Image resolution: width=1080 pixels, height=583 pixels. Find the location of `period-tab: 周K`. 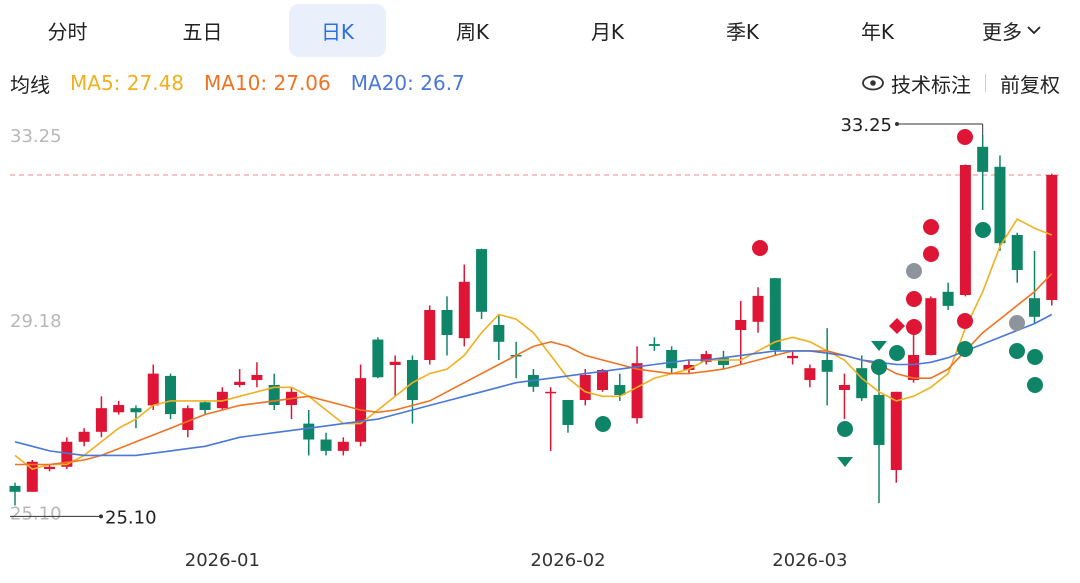

period-tab: 周K is located at coordinates (472, 30).